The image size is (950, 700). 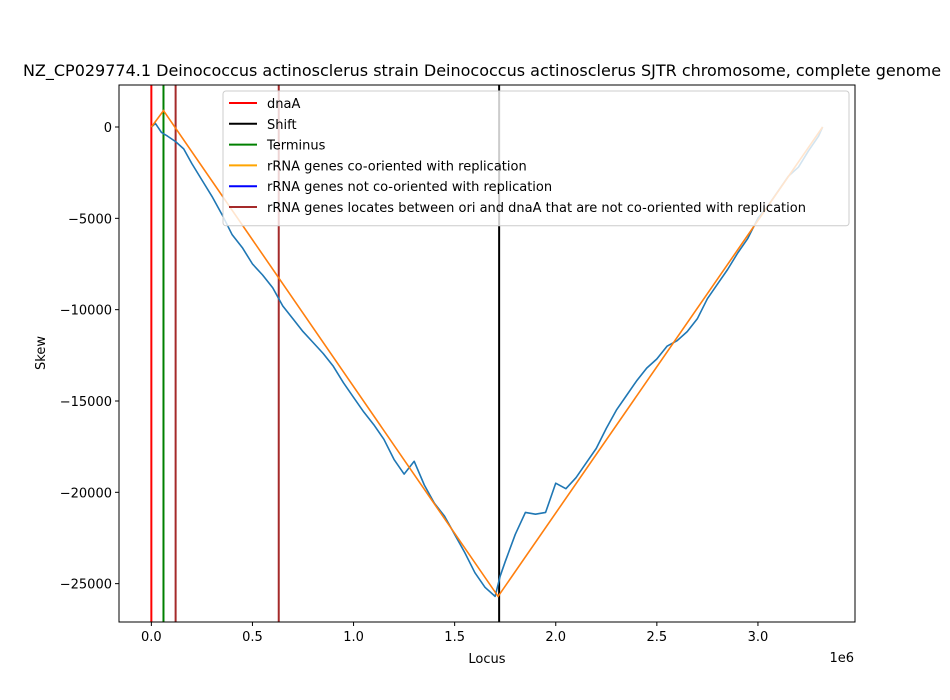 What do you see at coordinates (108, 128) in the screenshot?
I see `y-tick-label: 0` at bounding box center [108, 128].